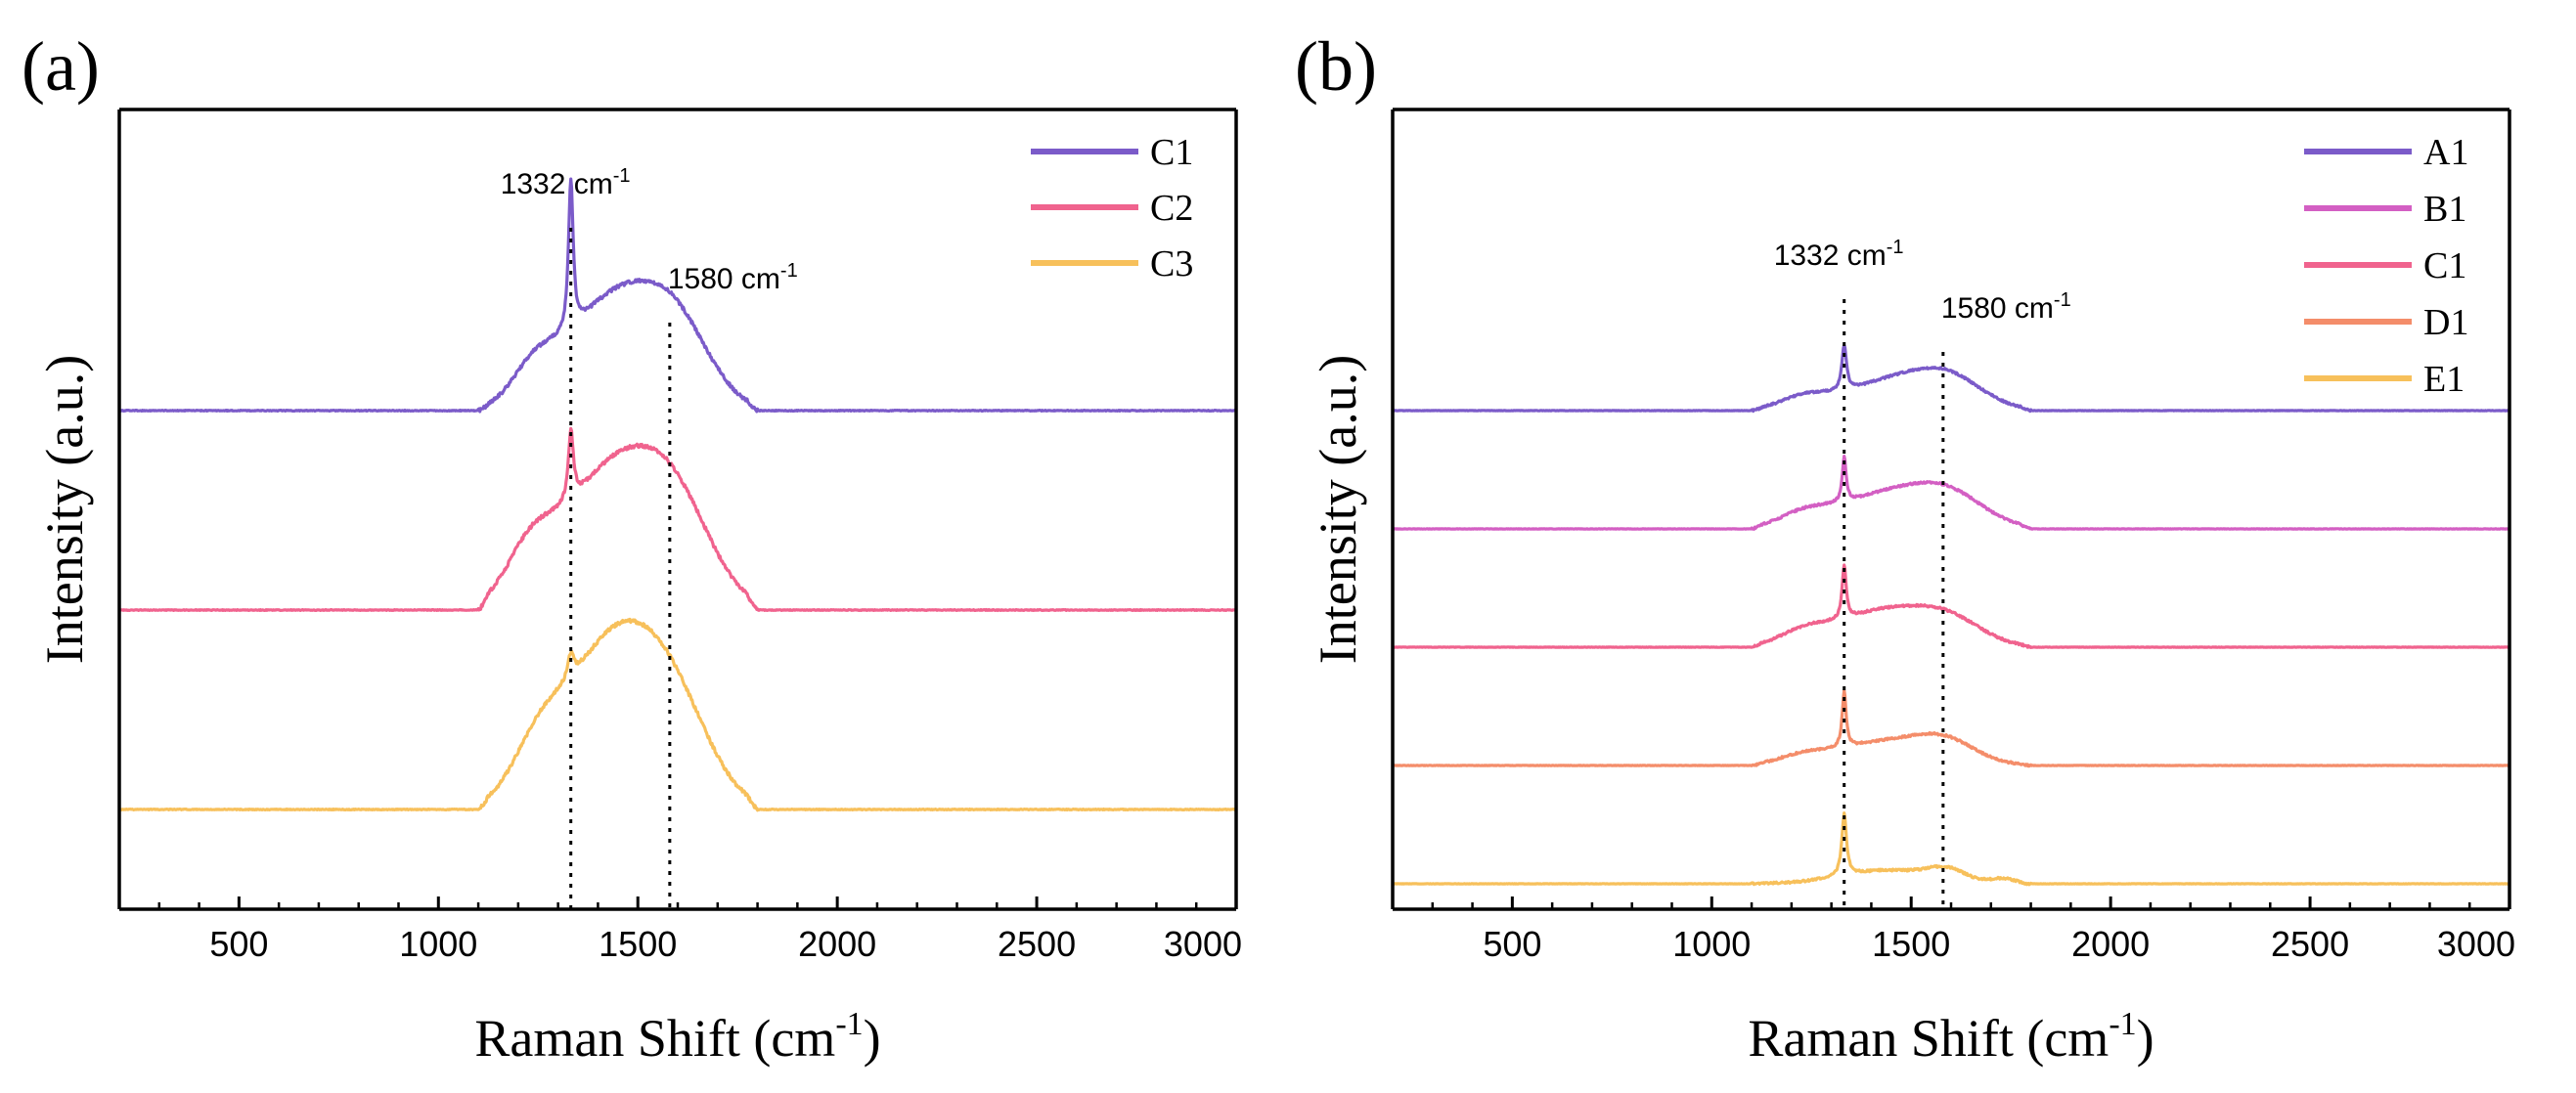  Describe the element at coordinates (61, 66) in the screenshot. I see `panel-label: (a)` at that location.